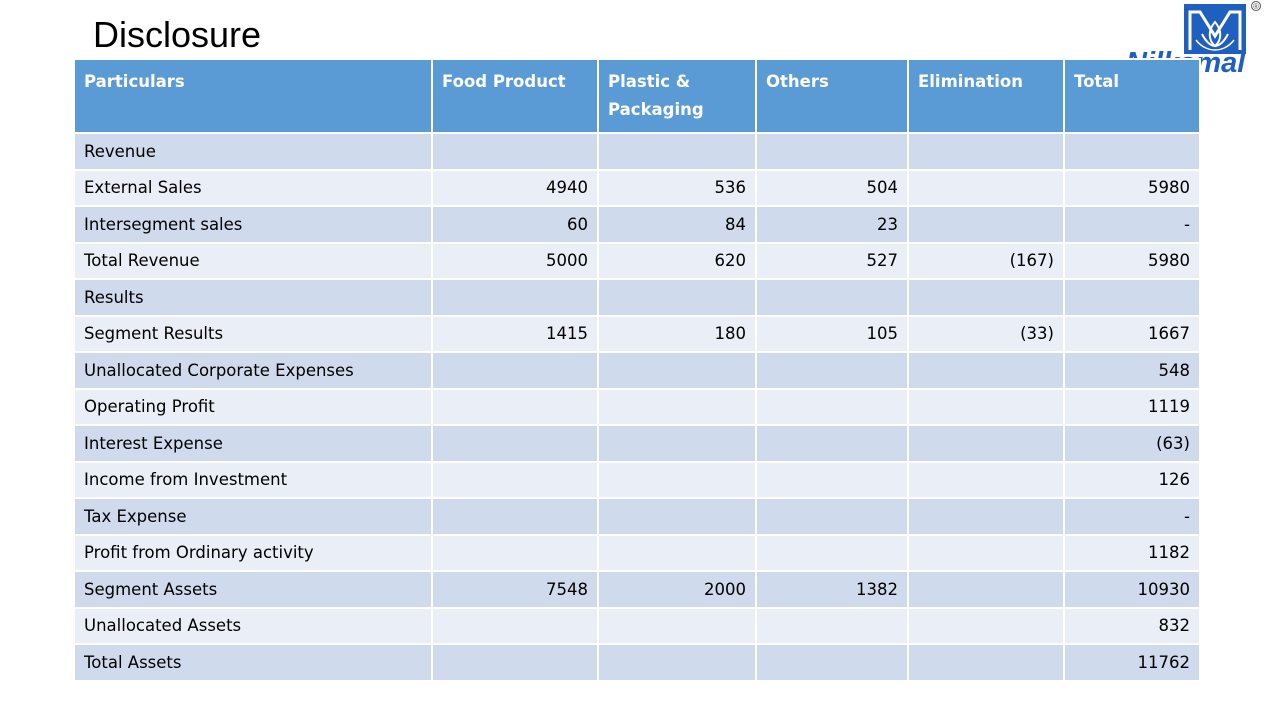 The image size is (1280, 720). What do you see at coordinates (1132, 333) in the screenshot?
I see `cell-total: 1667` at bounding box center [1132, 333].